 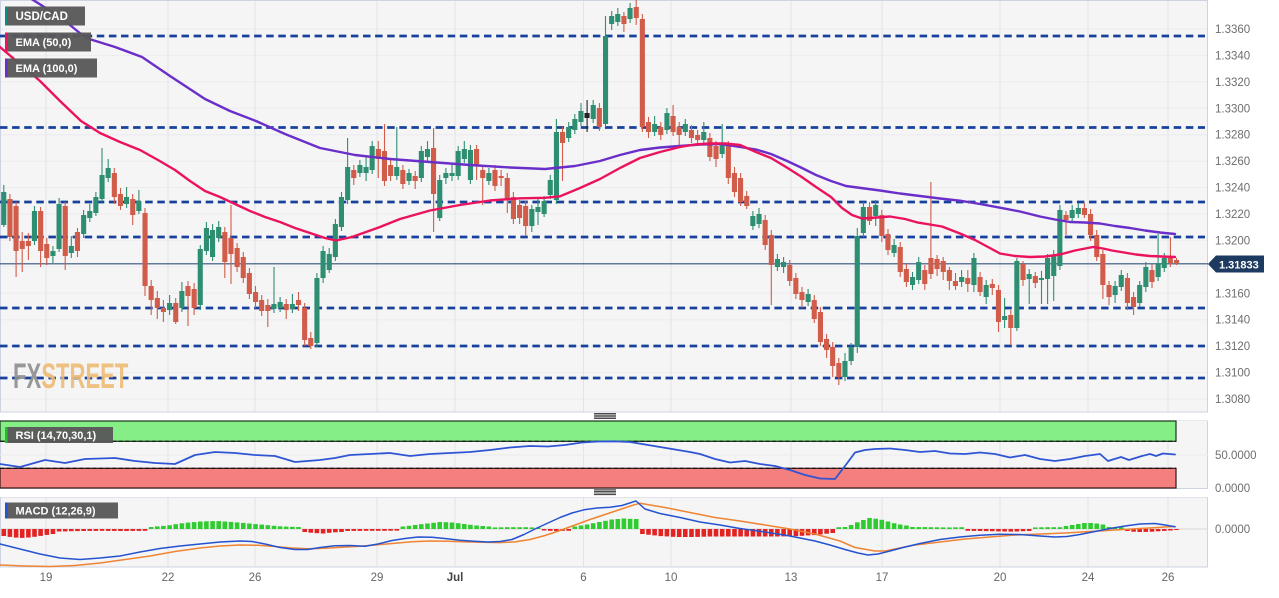 I want to click on svg-text: 1.3340, so click(x=1232, y=56).